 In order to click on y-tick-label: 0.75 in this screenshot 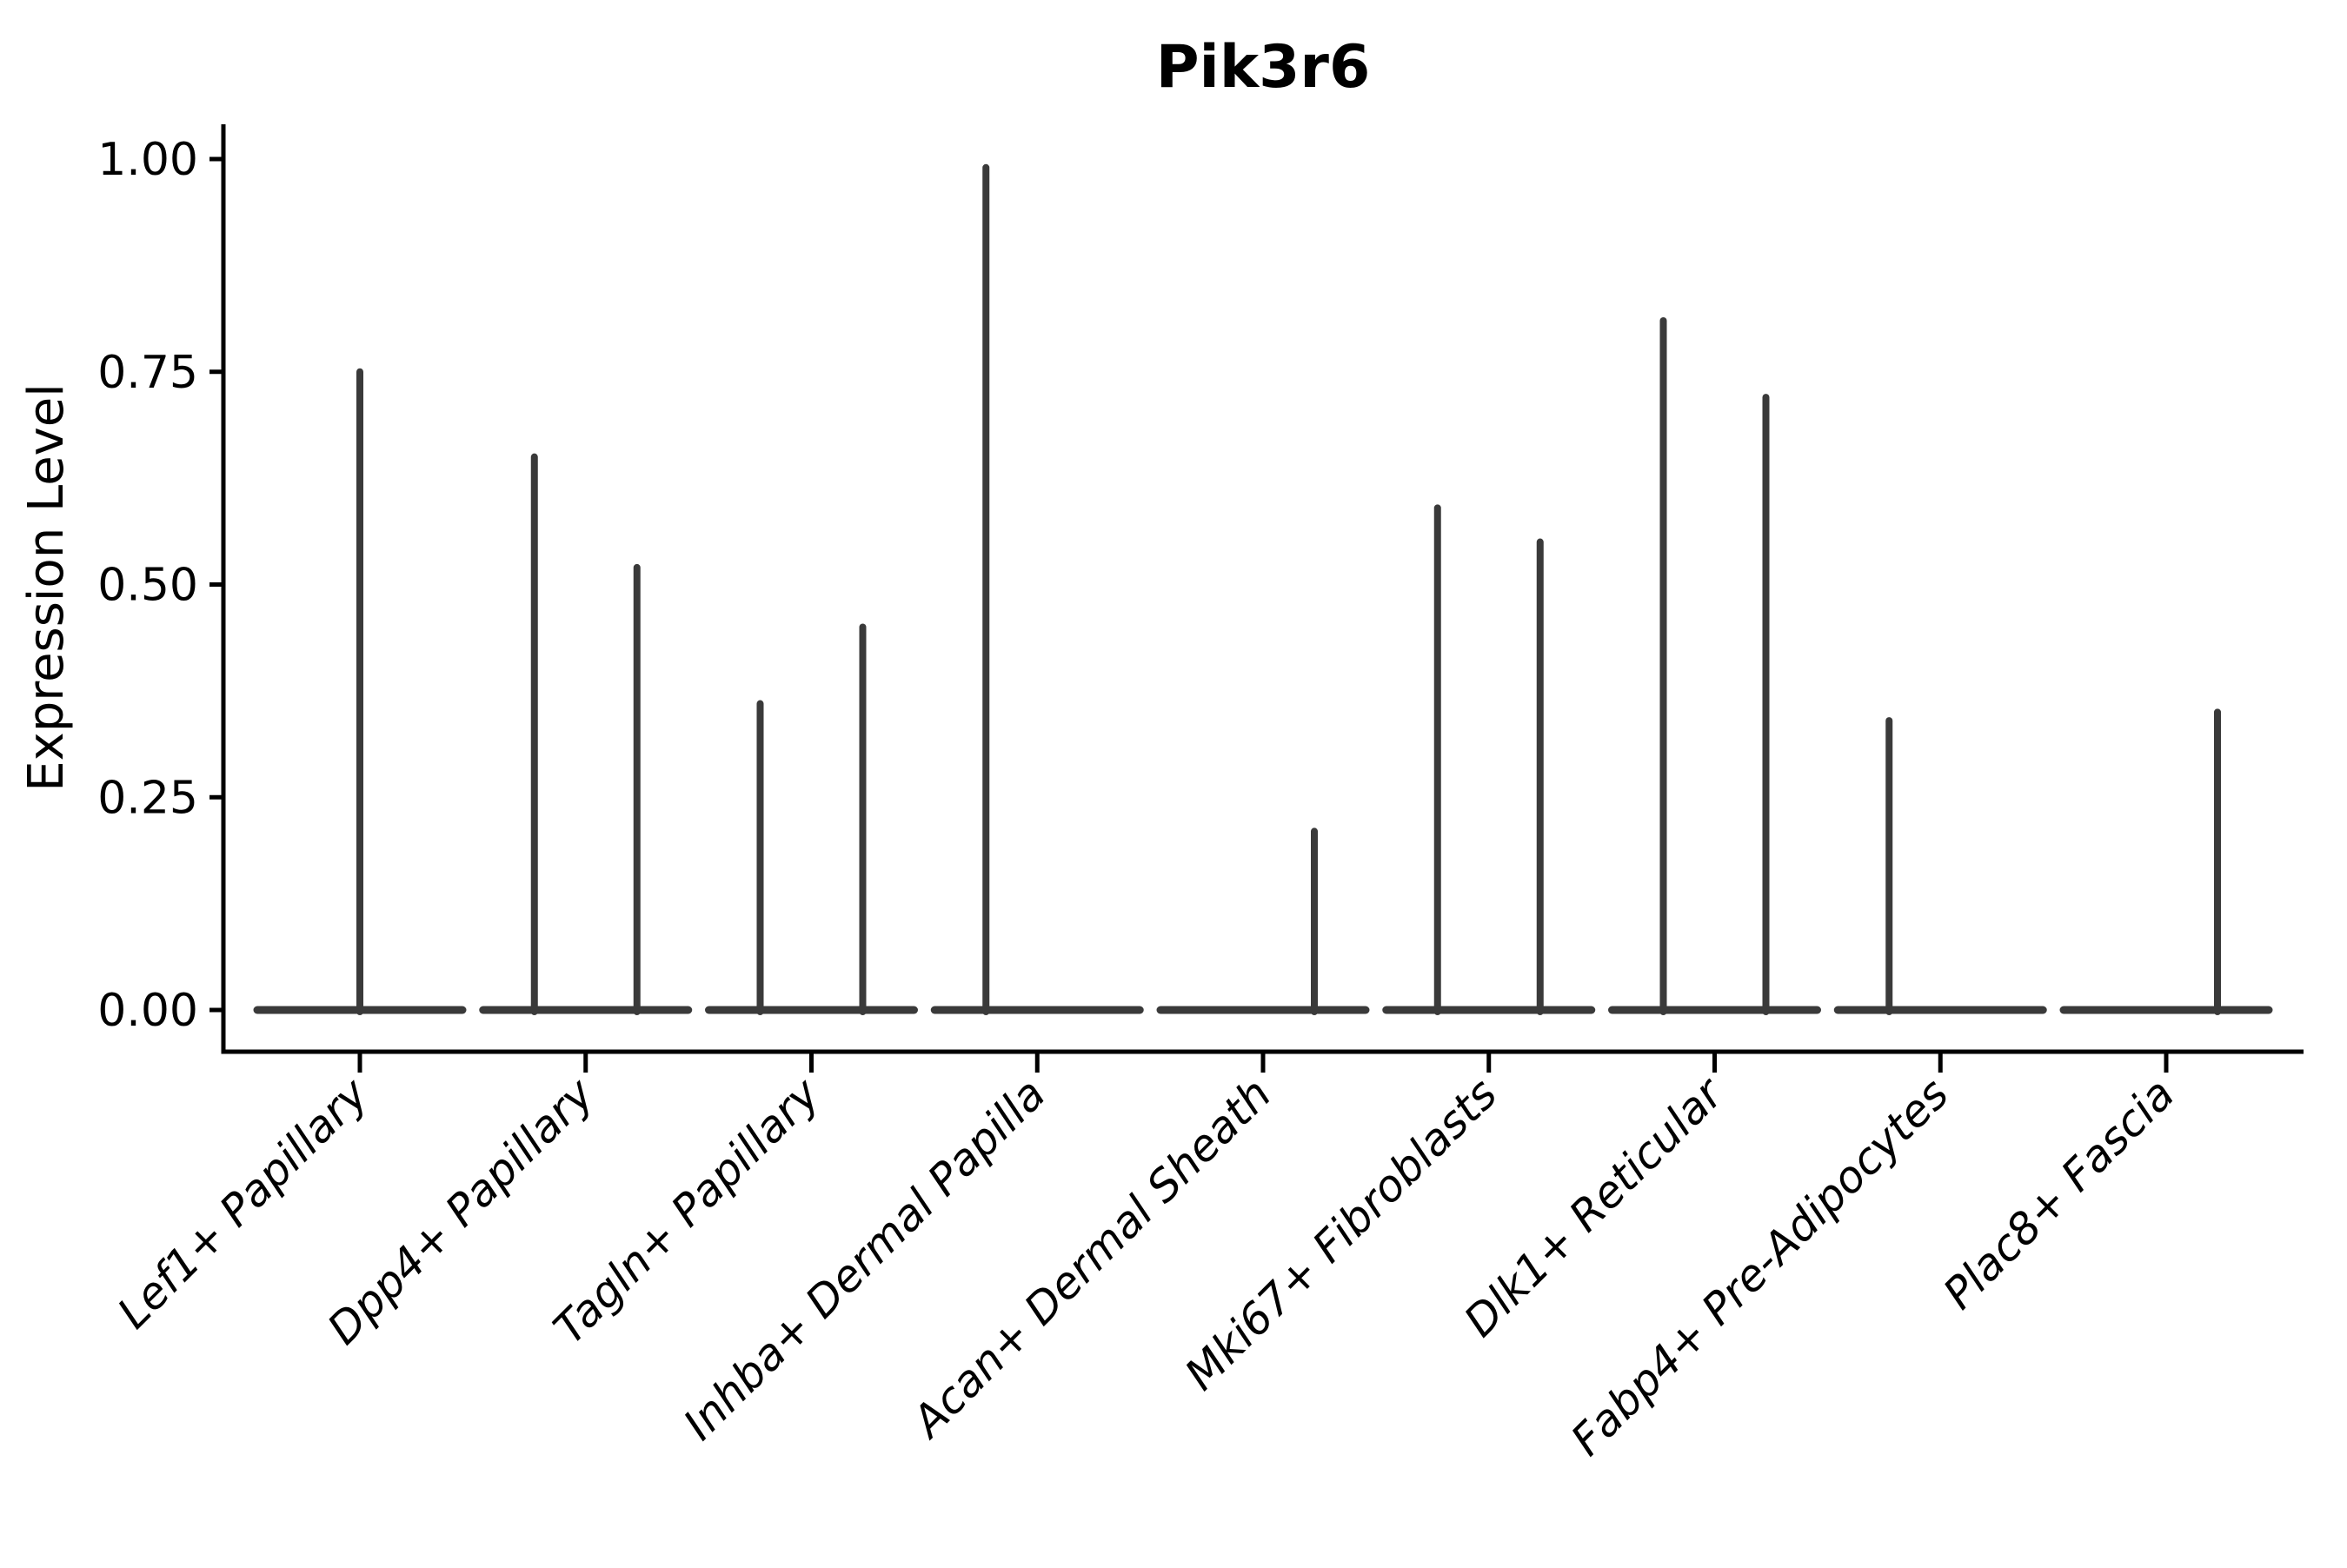, I will do `click(147, 373)`.